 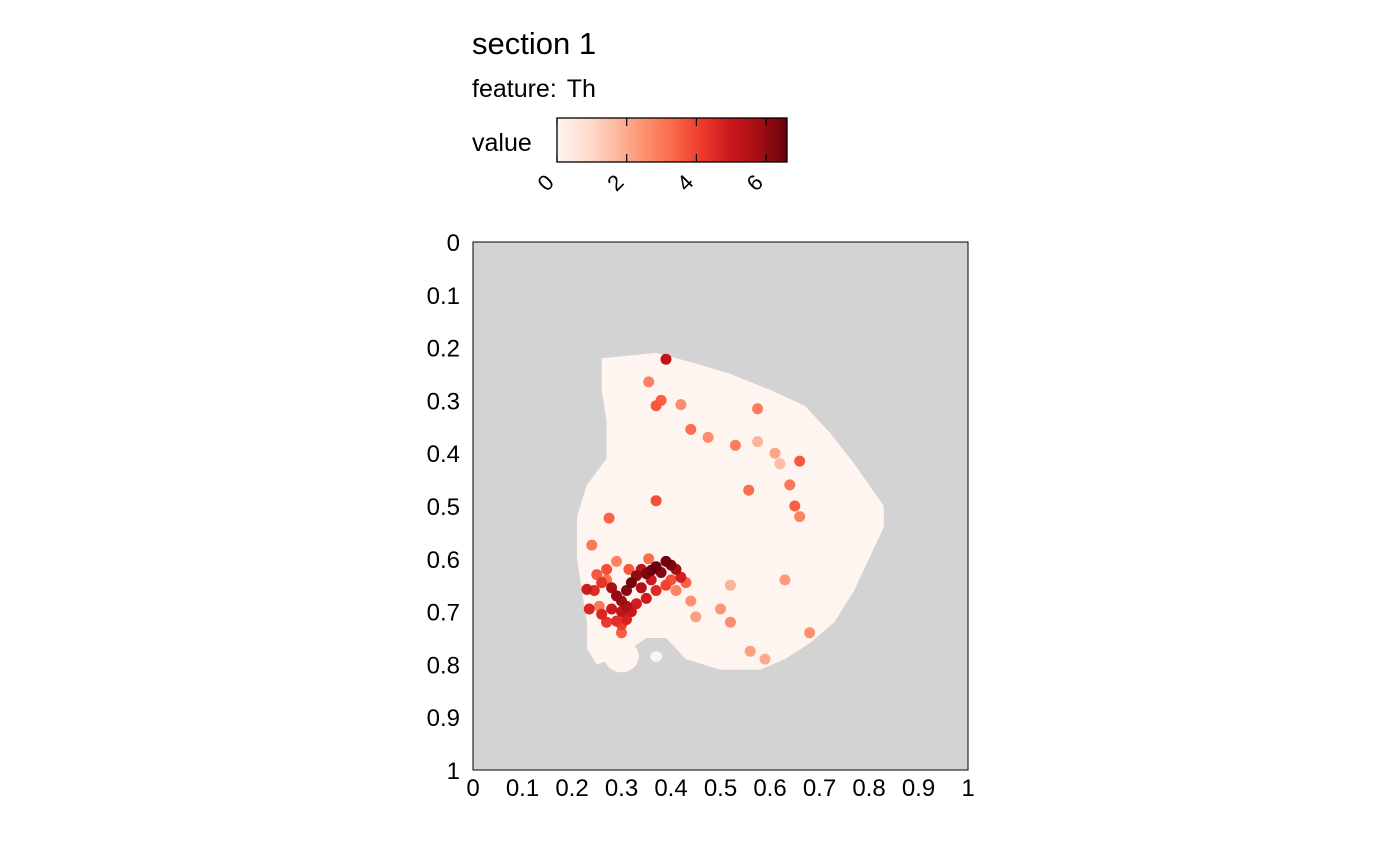 What do you see at coordinates (685, 183) in the screenshot?
I see `legend-tick-label: 4` at bounding box center [685, 183].